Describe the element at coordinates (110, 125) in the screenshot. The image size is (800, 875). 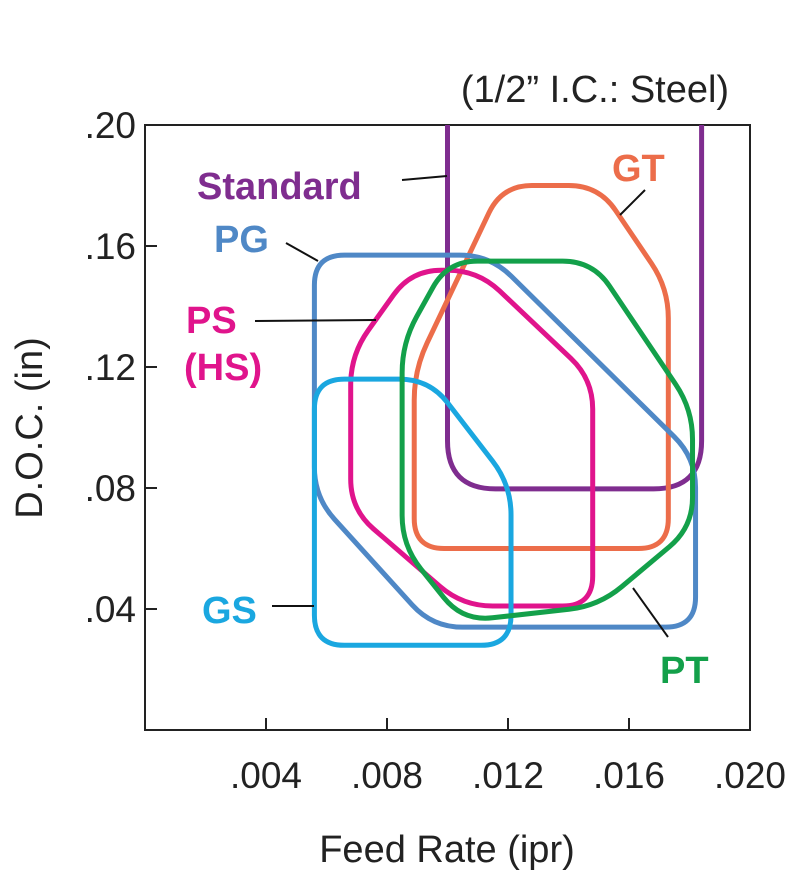
I see `y-tick-label: .20` at that location.